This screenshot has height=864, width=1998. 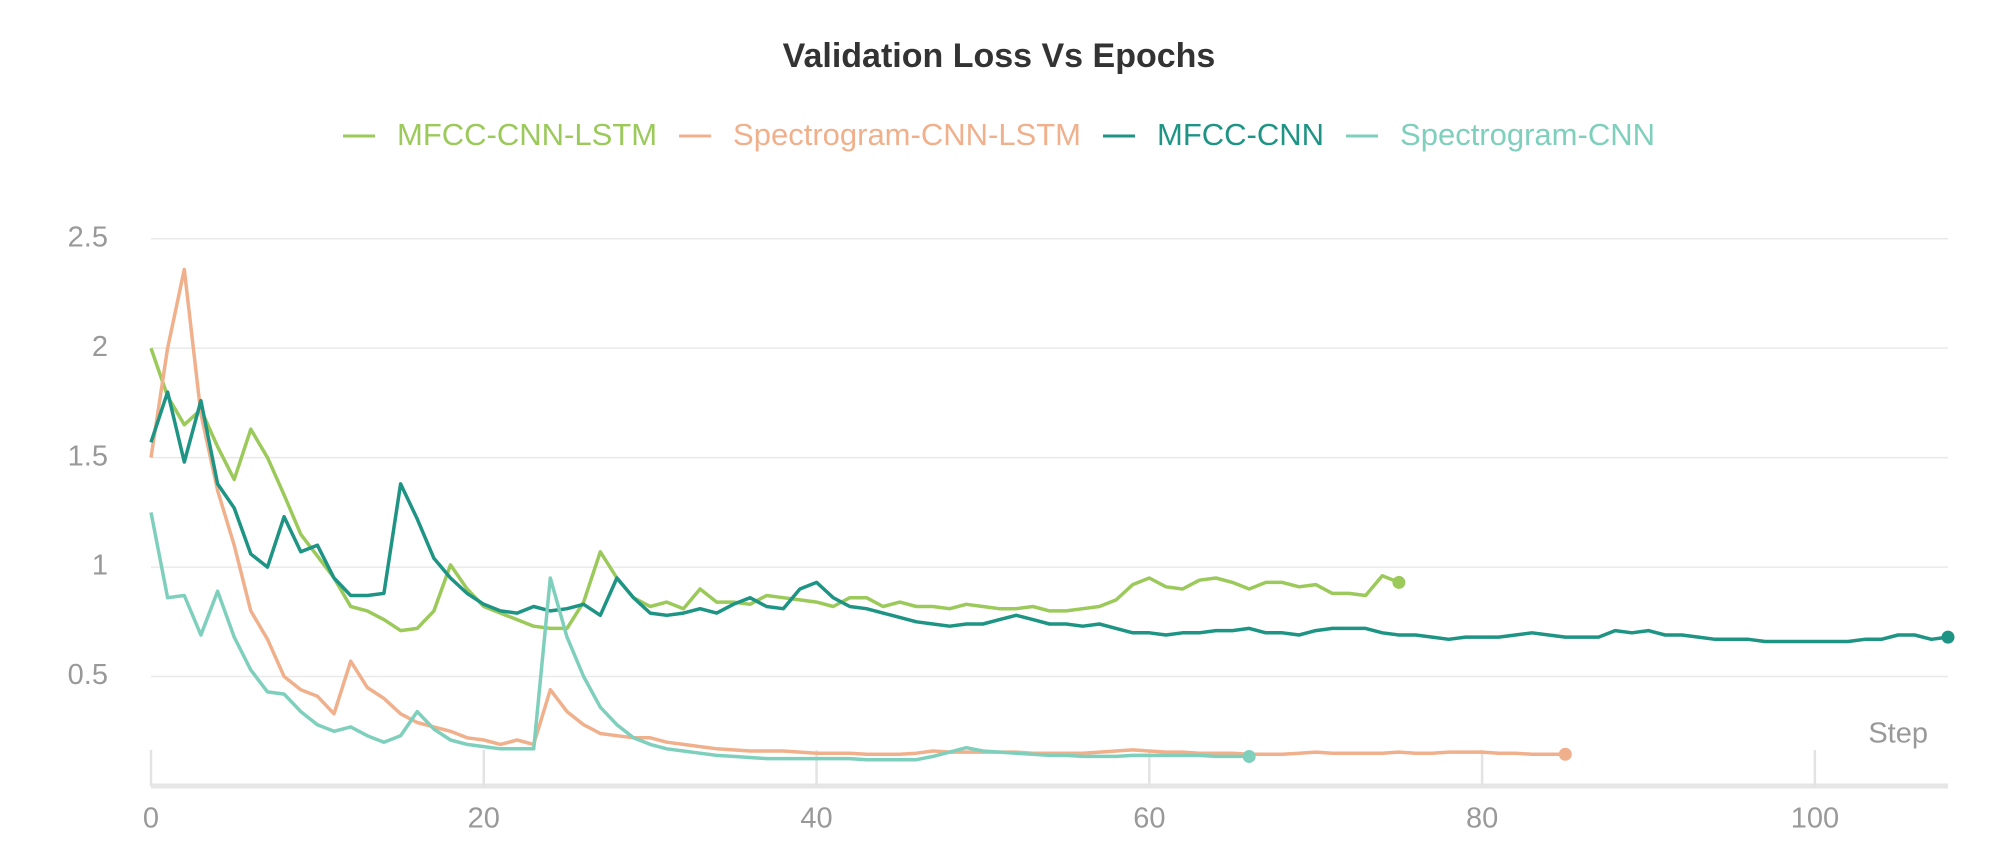 I want to click on x-axis-label: Step, so click(x=1898, y=734).